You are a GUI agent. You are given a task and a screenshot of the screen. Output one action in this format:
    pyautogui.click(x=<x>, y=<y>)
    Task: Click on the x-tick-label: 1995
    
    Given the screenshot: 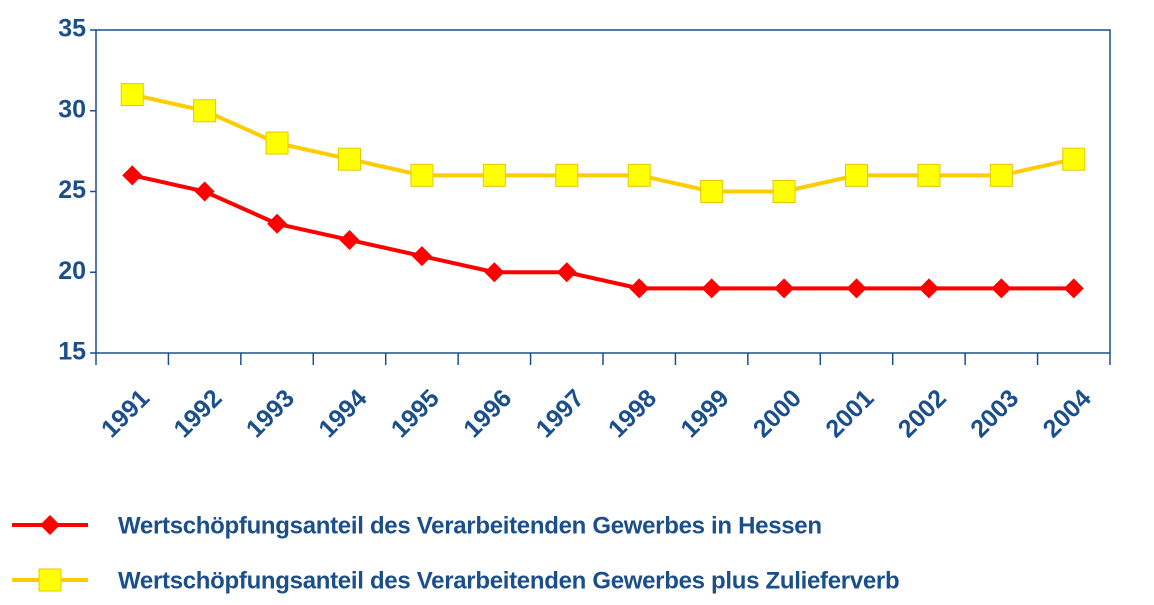 What is the action you would take?
    pyautogui.click(x=415, y=413)
    